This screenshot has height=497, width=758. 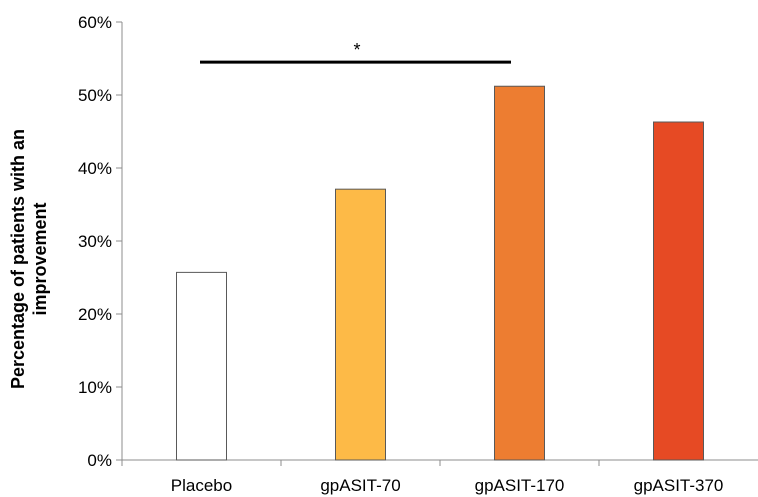 I want to click on y-tick-label-3: 30%, so click(x=95, y=241).